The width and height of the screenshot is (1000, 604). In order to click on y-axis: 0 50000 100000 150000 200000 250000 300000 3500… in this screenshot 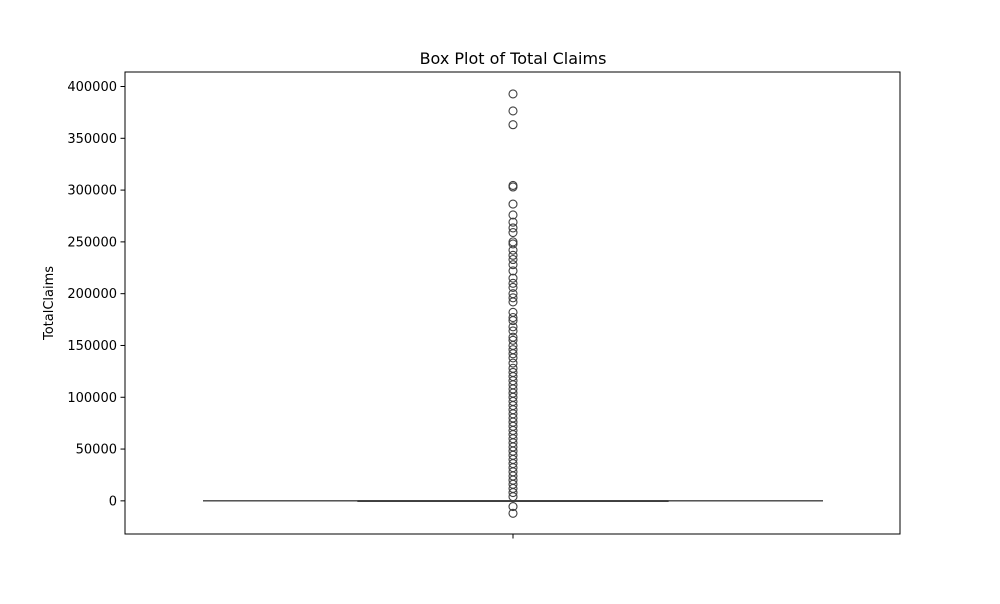, I will do `click(96, 294)`.